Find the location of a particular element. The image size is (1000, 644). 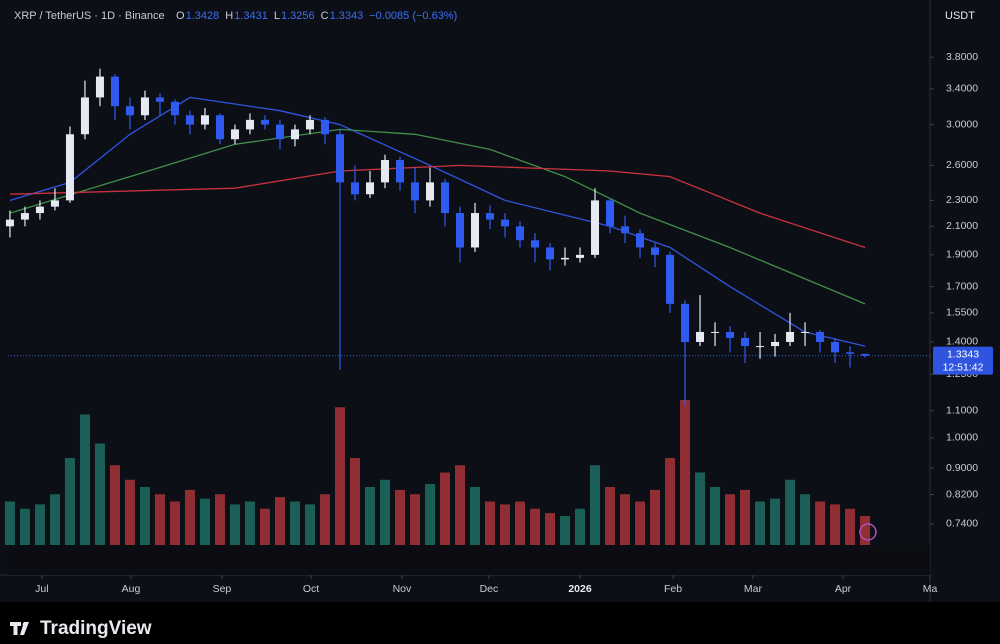

last-price-box is located at coordinates (963, 360).